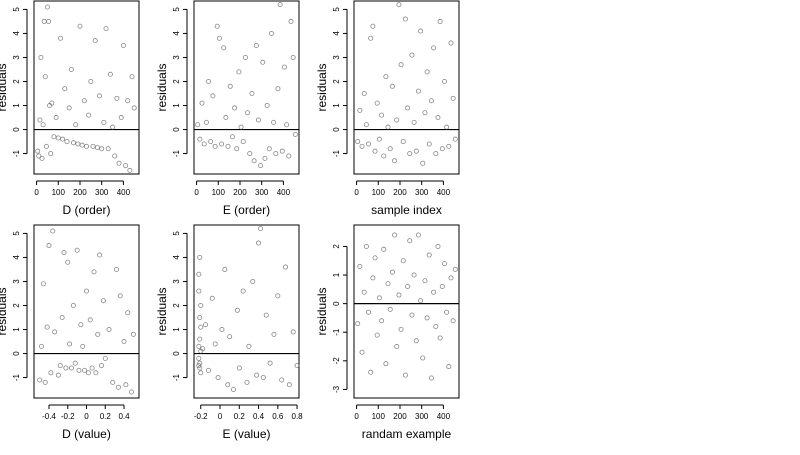  Describe the element at coordinates (16, 57) in the screenshot. I see `y-tick-label: 3` at that location.